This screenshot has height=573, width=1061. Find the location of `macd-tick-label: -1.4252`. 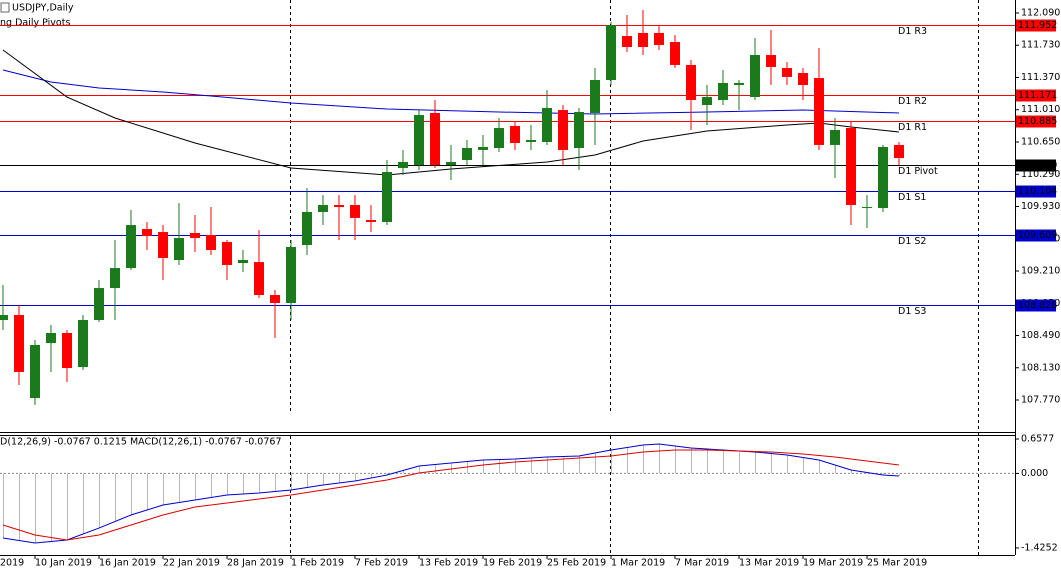

macd-tick-label: -1.4252 is located at coordinates (1039, 547).